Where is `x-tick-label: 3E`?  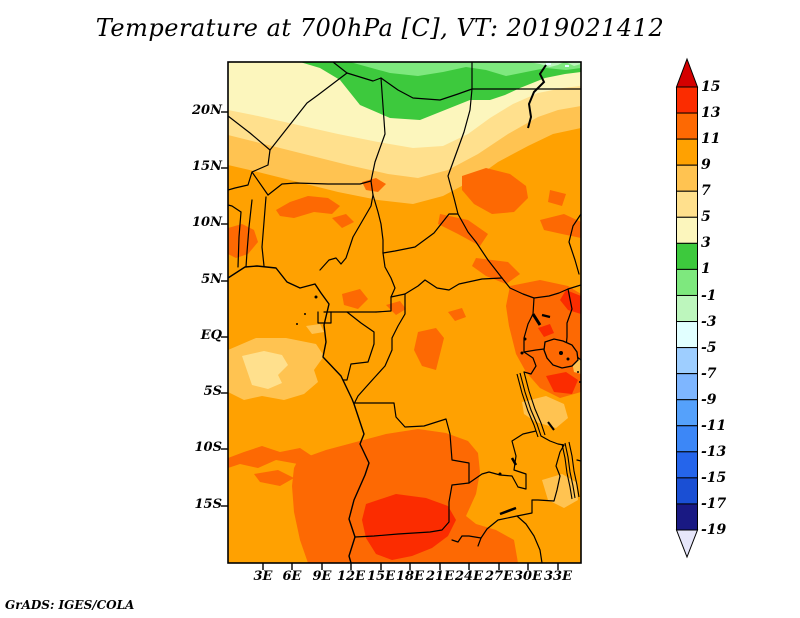
x-tick-label: 3E is located at coordinates (263, 576).